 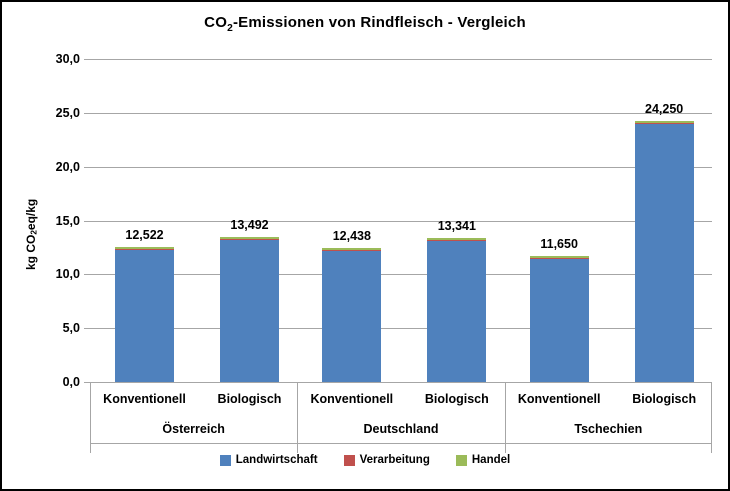 I want to click on y-axis-title-subscript: 2, so click(x=34, y=232).